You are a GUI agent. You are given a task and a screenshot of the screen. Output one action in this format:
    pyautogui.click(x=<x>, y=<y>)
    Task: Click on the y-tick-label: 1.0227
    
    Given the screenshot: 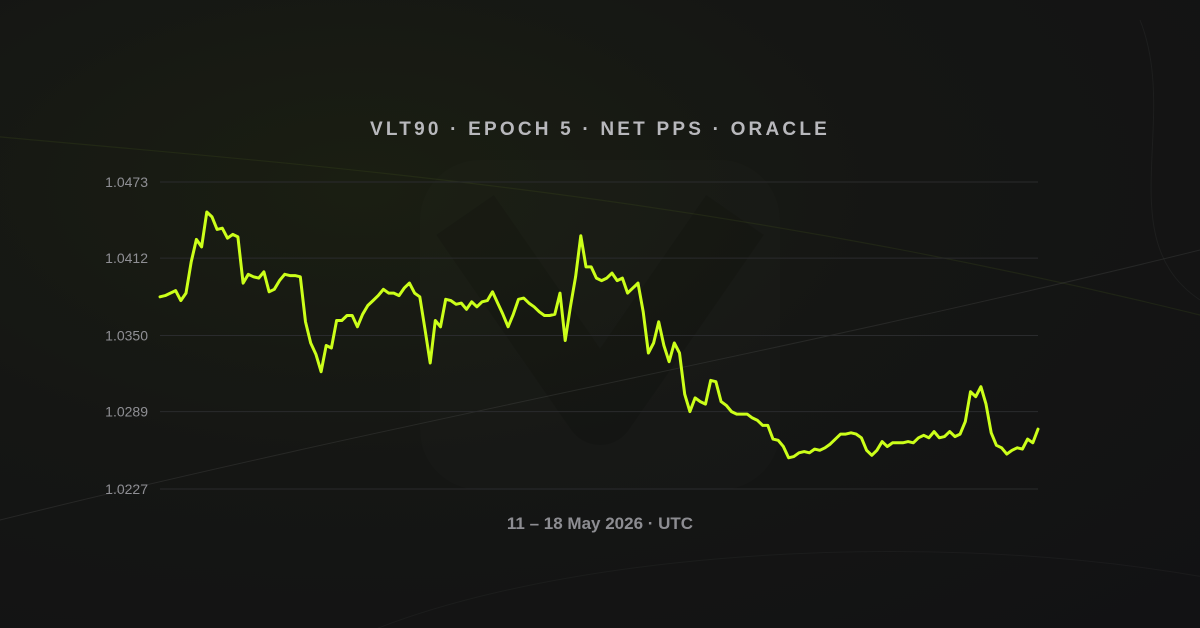 What is the action you would take?
    pyautogui.click(x=126, y=489)
    